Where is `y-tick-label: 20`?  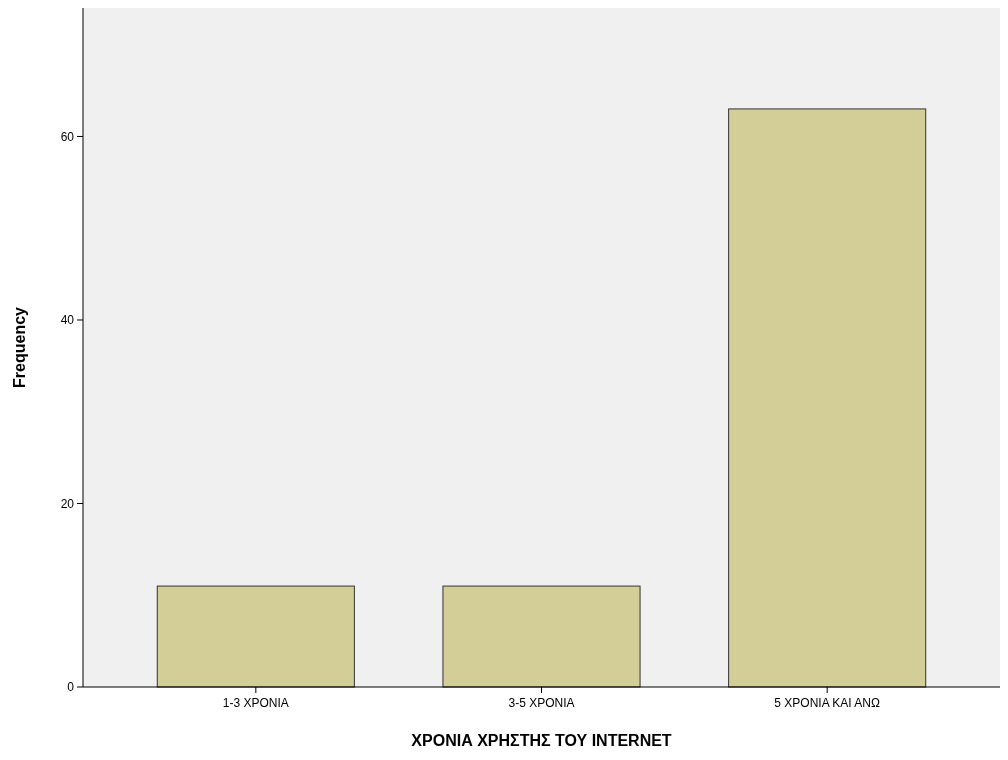 y-tick-label: 20 is located at coordinates (67, 503).